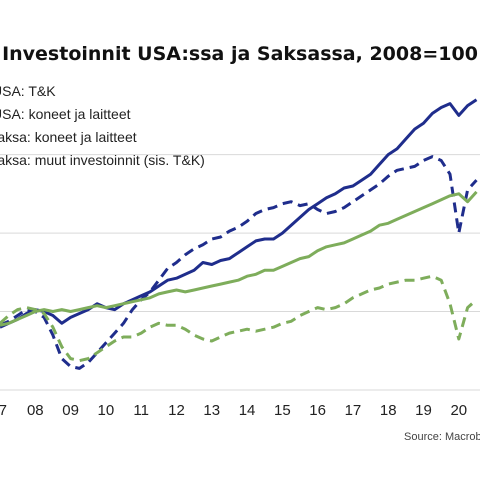  What do you see at coordinates (211, 410) in the screenshot?
I see `x-tick-label: 13` at bounding box center [211, 410].